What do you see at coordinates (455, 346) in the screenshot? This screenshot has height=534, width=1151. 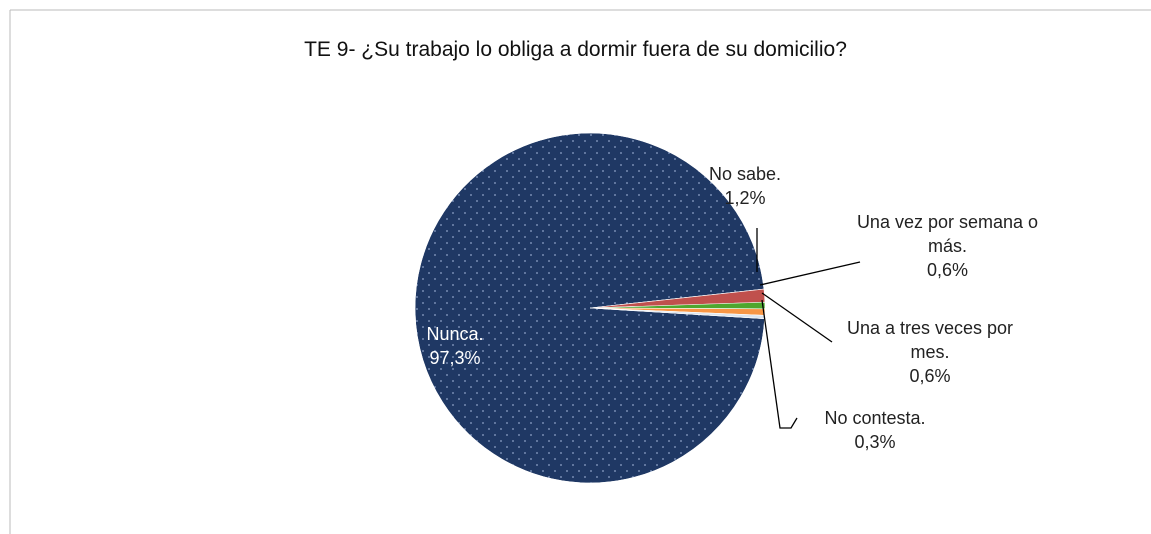 I see `data-label: Nunca. 97,3%` at bounding box center [455, 346].